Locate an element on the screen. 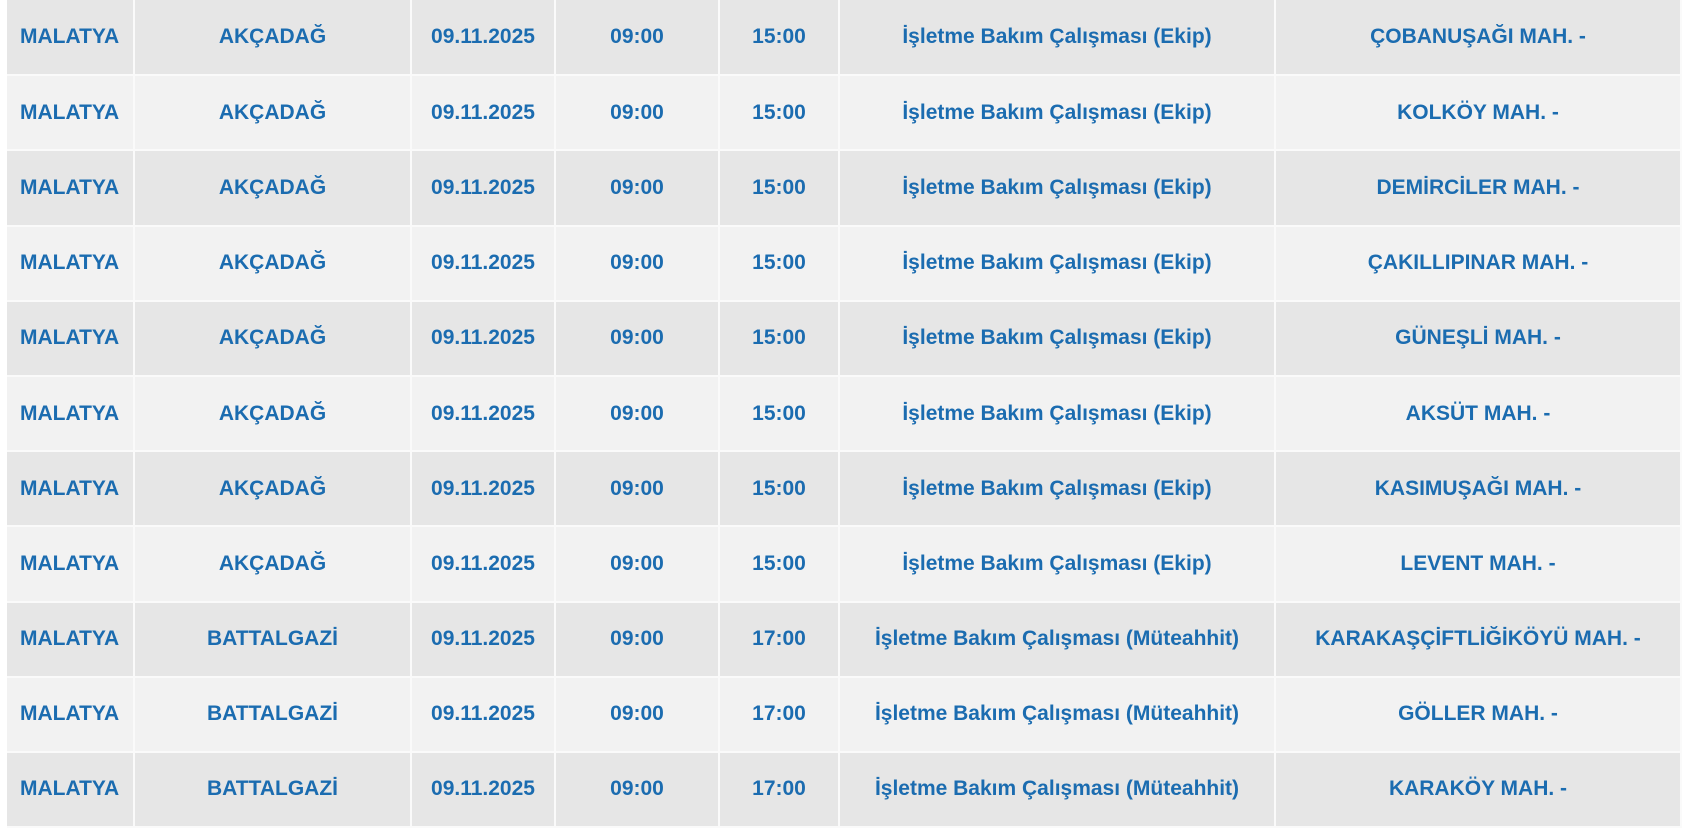  cell-neighborhood: LEVENT MAH. - is located at coordinates (1478, 564).